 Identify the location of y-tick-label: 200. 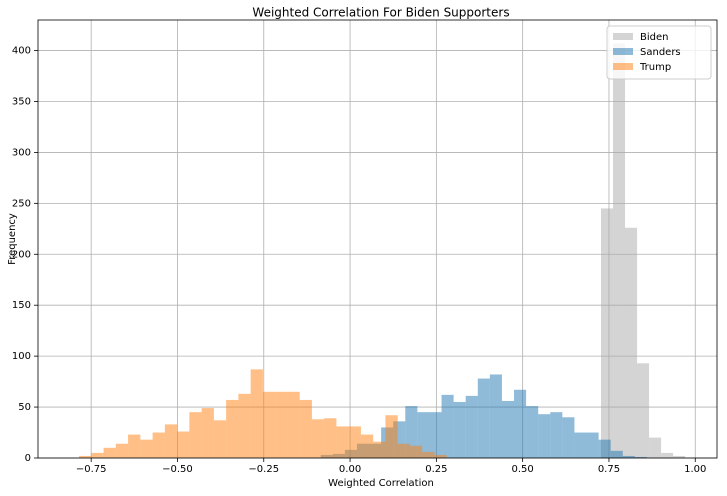
(21, 254).